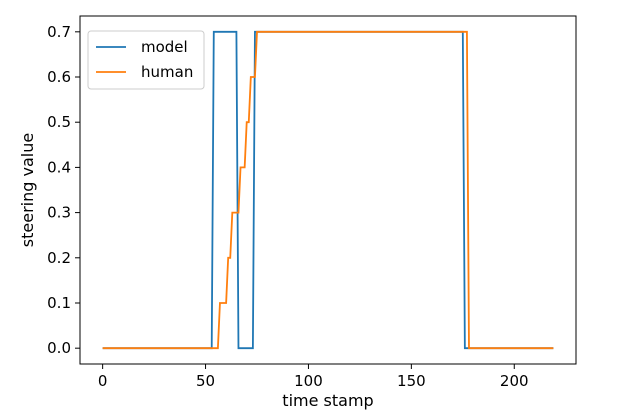  I want to click on x-tick-label: 100, so click(308, 381).